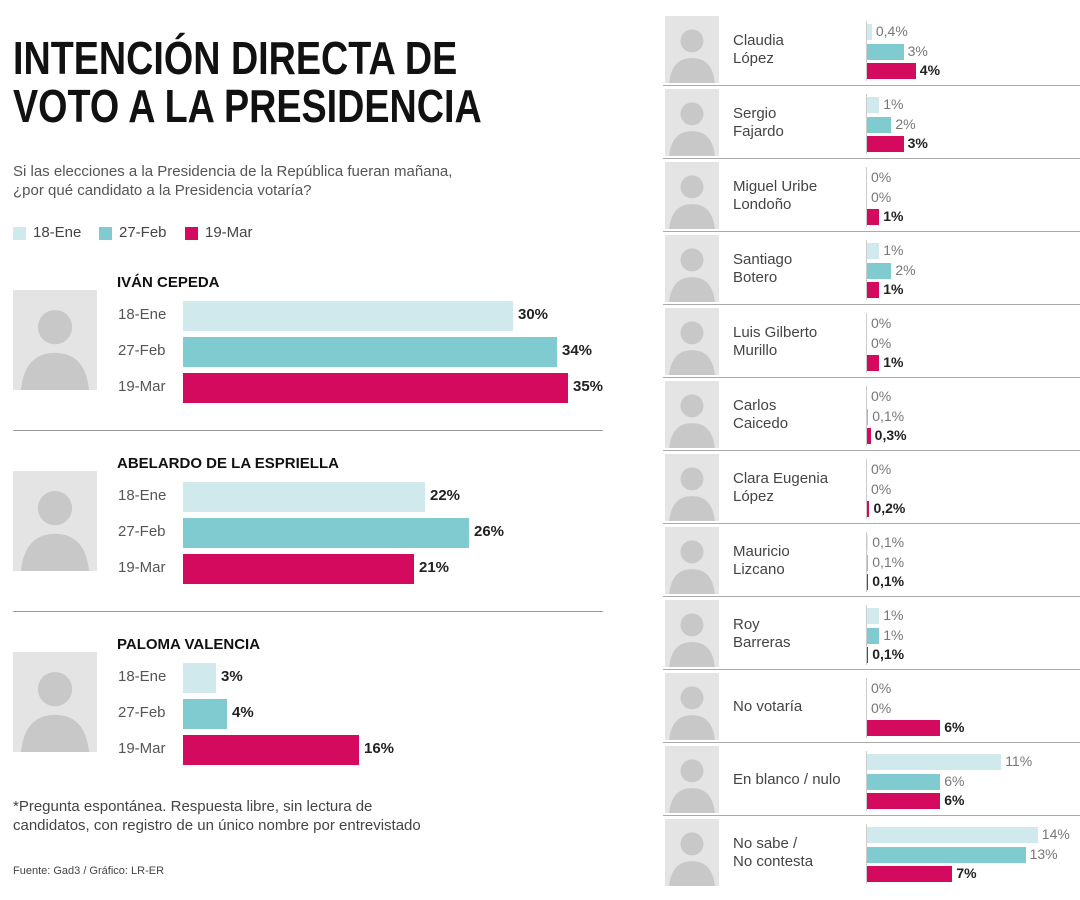 The image size is (1080, 900). I want to click on legend-swatch, so click(191, 233).